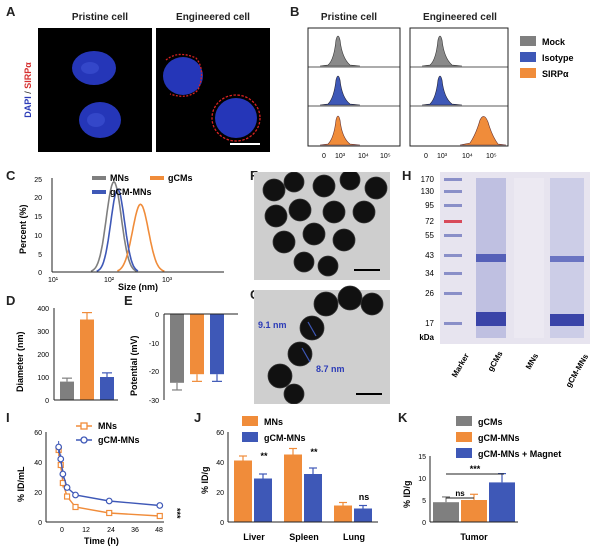 The height and width of the screenshot is (549, 596). What do you see at coordinates (474, 537) in the screenshot?
I see `k-cat-tumor: Tumor` at bounding box center [474, 537].